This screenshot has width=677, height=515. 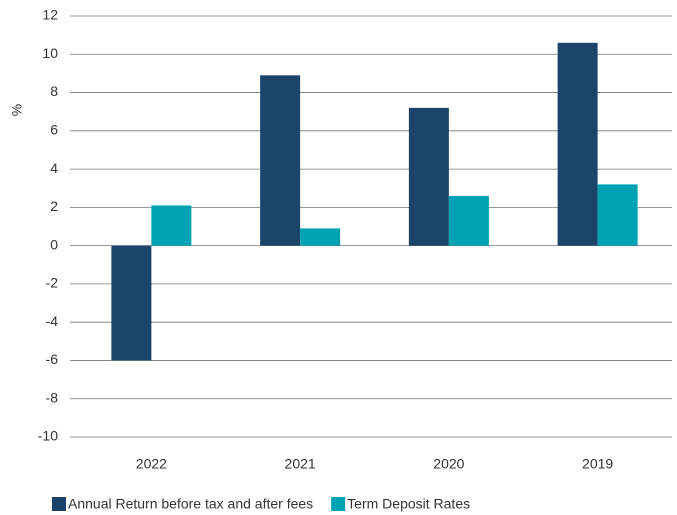 I want to click on y-tick-label: -10, so click(x=48, y=436).